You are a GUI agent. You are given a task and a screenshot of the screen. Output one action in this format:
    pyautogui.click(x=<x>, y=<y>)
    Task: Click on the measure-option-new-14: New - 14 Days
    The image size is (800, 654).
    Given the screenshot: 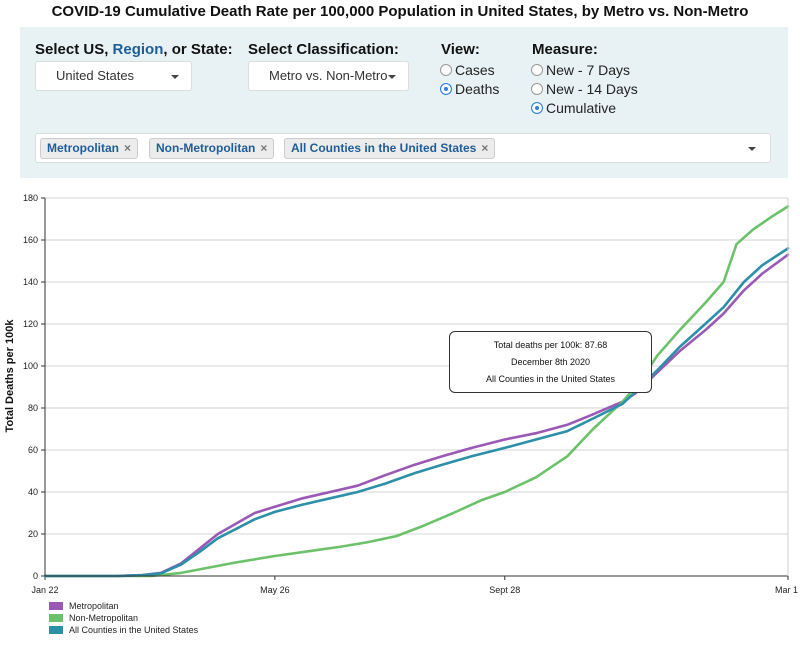 What is the action you would take?
    pyautogui.click(x=584, y=89)
    